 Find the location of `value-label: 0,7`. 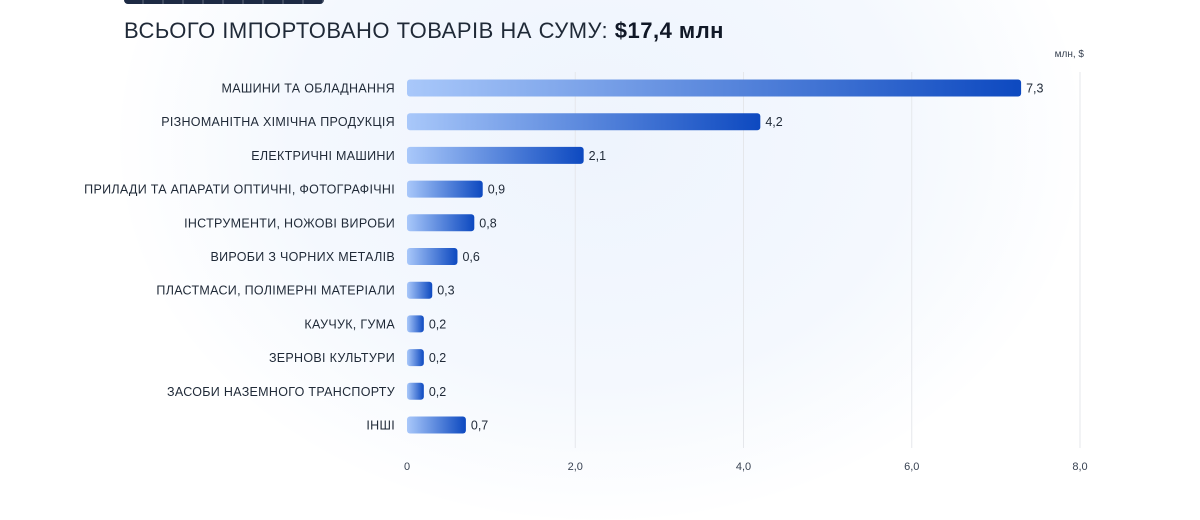

value-label: 0,7 is located at coordinates (479, 426).